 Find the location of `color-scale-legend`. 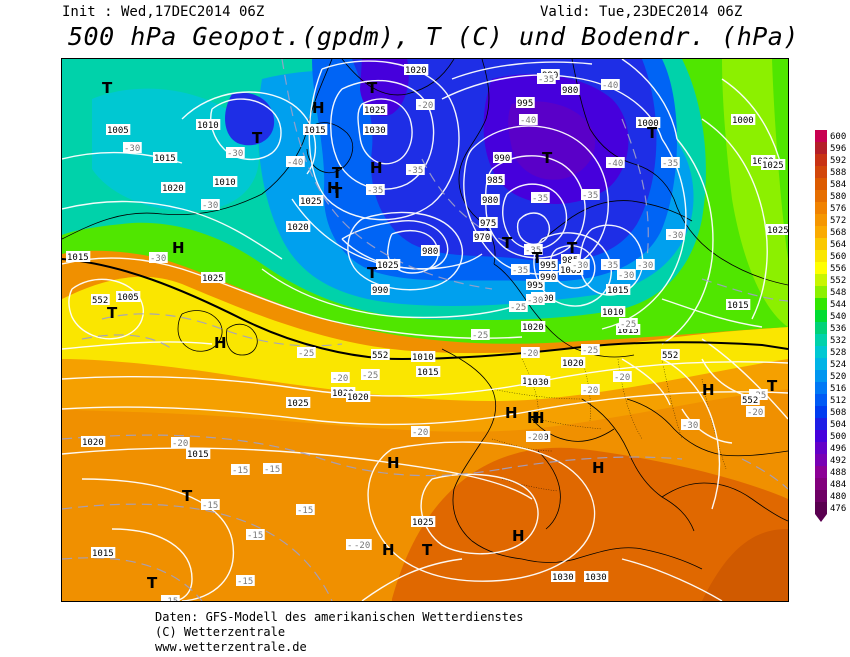

color-scale-legend is located at coordinates (821, 326).